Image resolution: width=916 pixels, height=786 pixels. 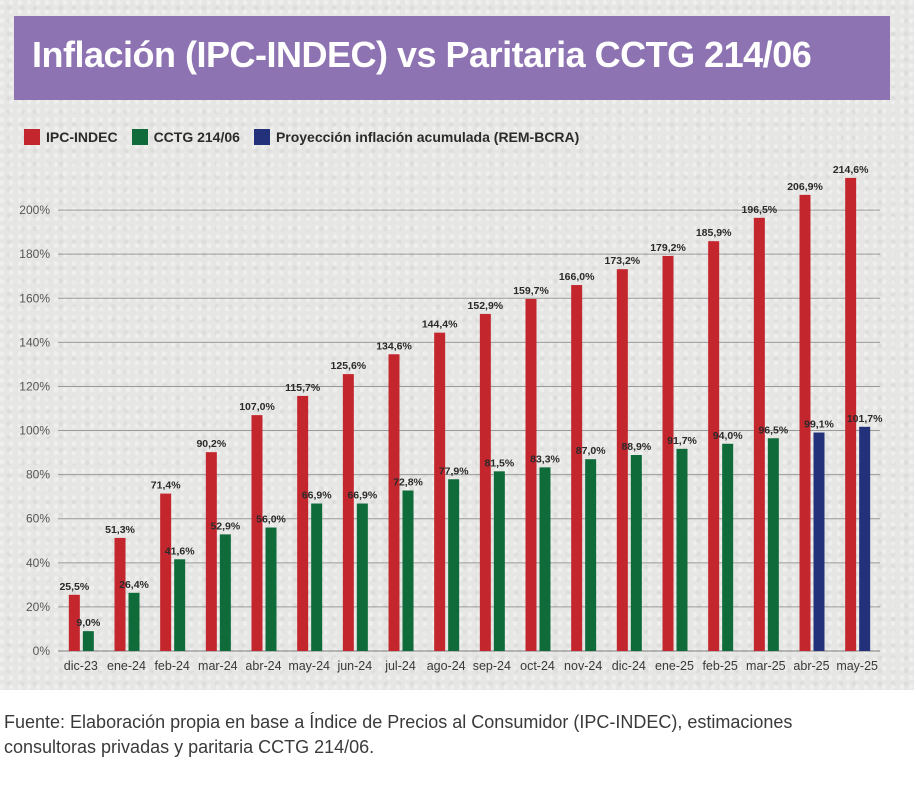 I want to click on legend-item-cctg: CCTG 214/06, so click(x=185, y=137).